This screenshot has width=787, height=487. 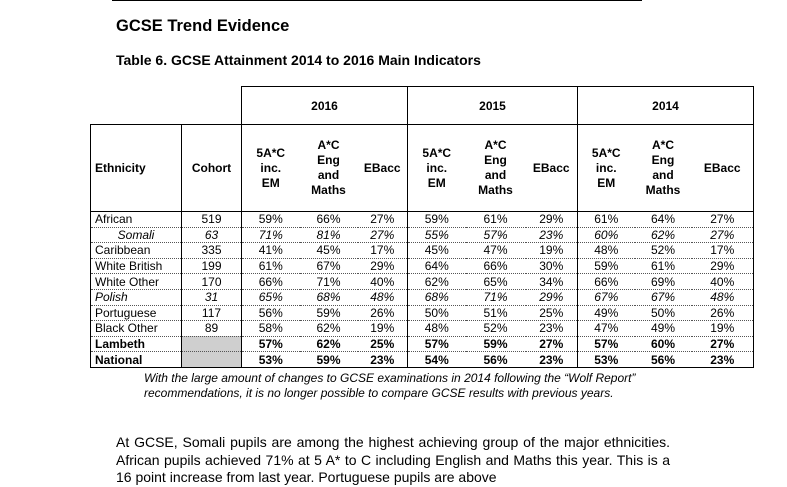 What do you see at coordinates (436, 168) in the screenshot?
I see `header-2015-5ac: 5A*C inc. EM` at bounding box center [436, 168].